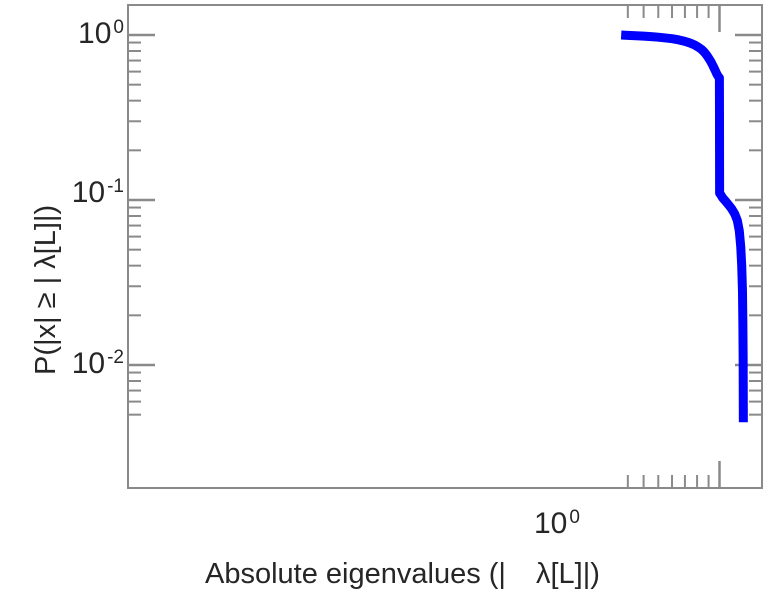  What do you see at coordinates (46, 289) in the screenshot?
I see `y-axis-title: P(|x| ≥ | λ[L]|)` at bounding box center [46, 289].